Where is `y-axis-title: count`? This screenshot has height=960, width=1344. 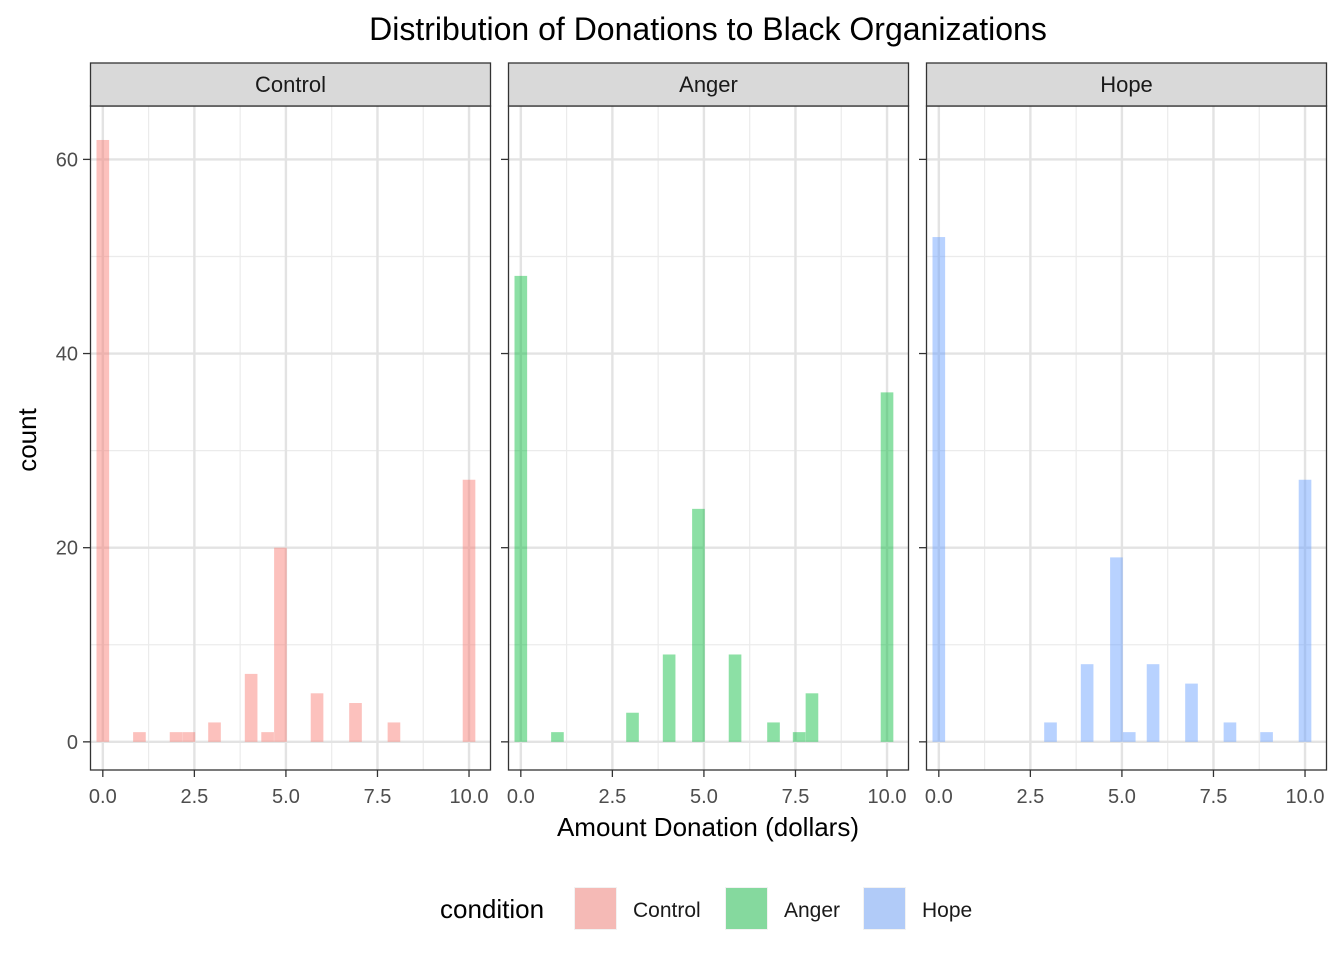 y-axis-title: count is located at coordinates (27, 439).